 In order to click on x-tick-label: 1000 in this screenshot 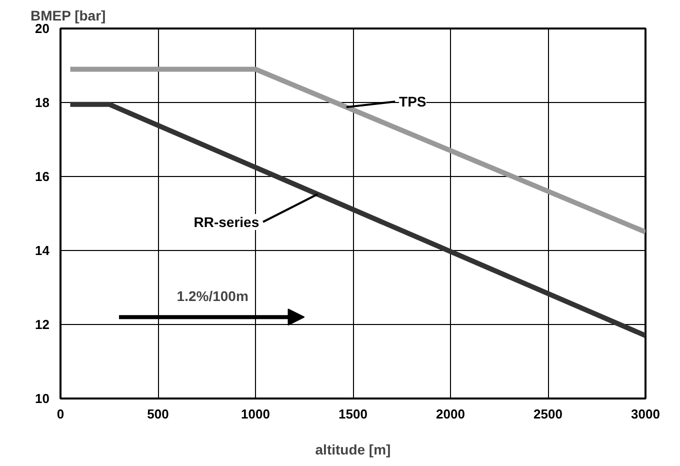, I will do `click(255, 414)`.